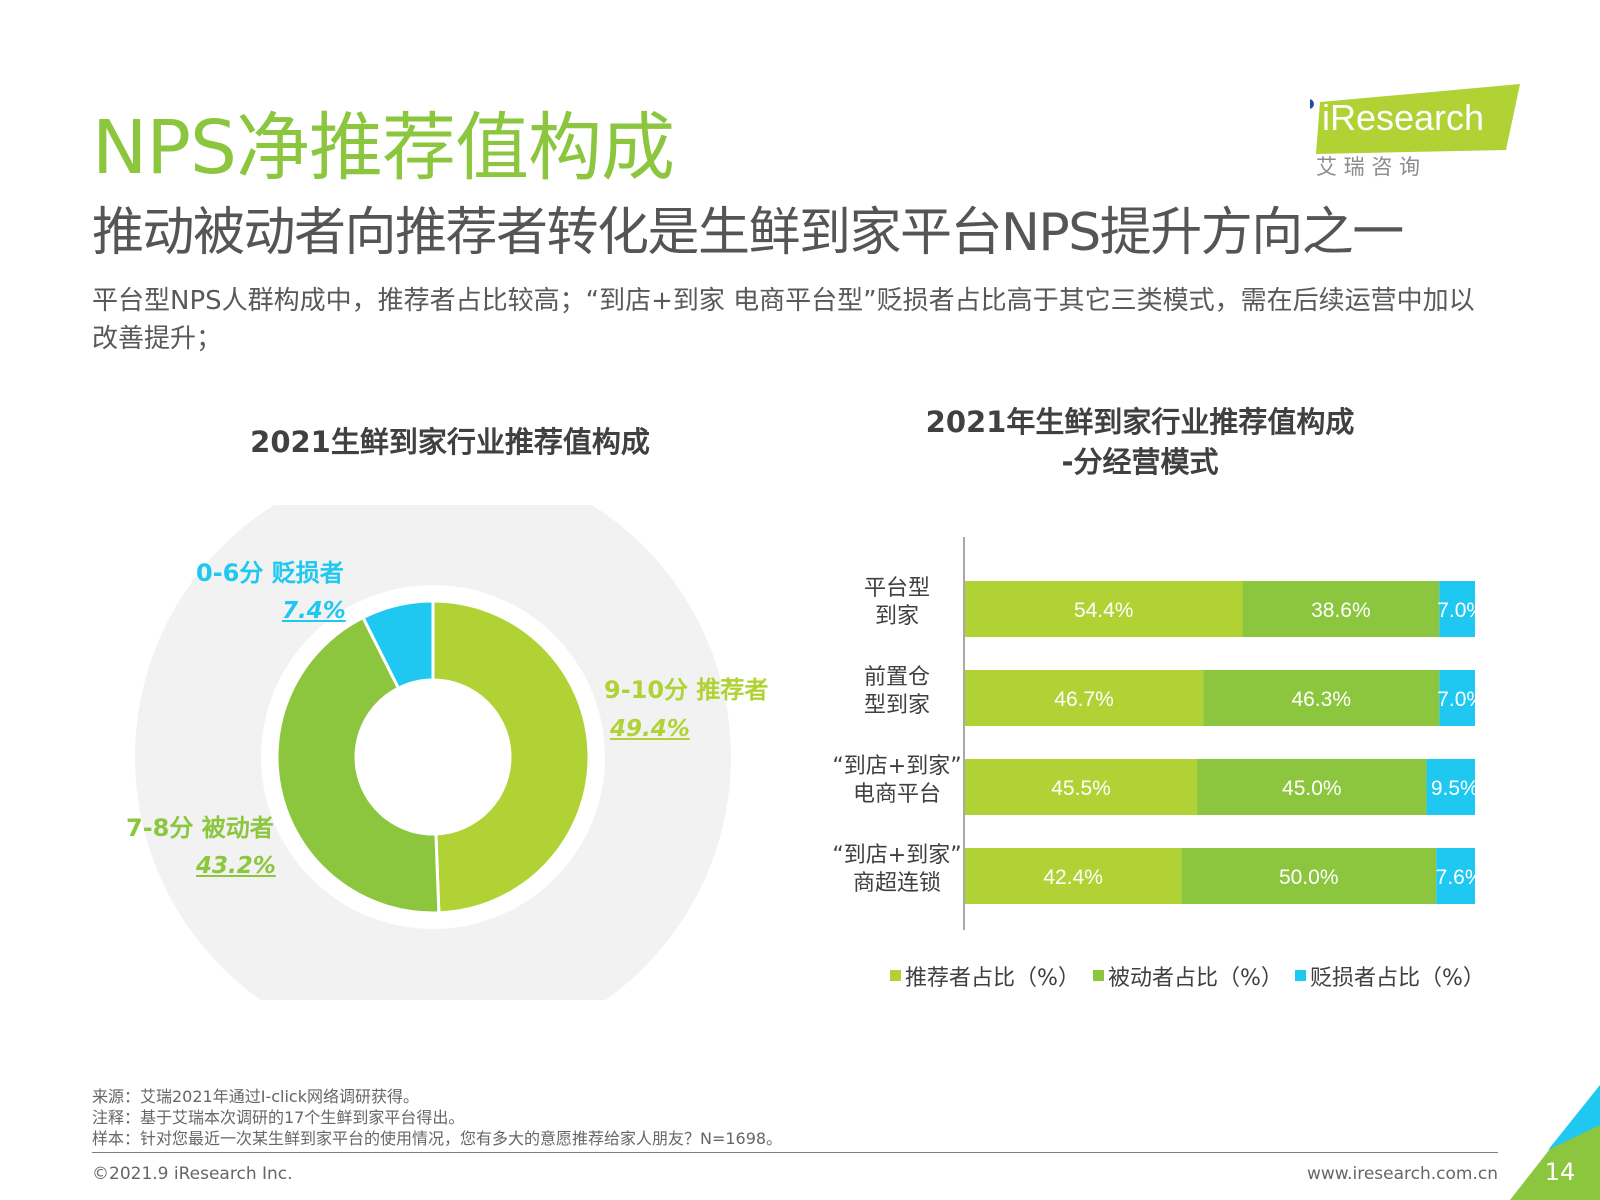 This screenshot has height=1200, width=1600. I want to click on donut-slice-passive, so click(358, 765).